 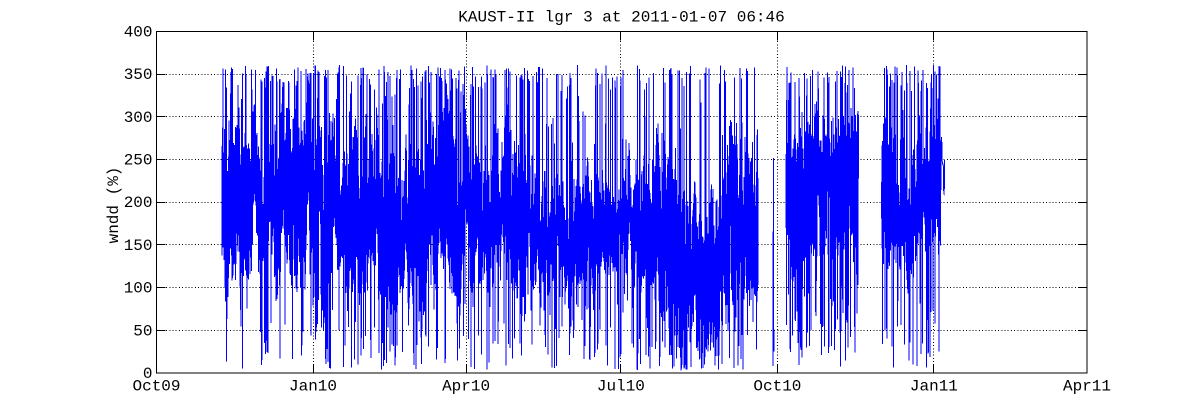 What do you see at coordinates (138, 161) in the screenshot?
I see `svg-text: 250` at bounding box center [138, 161].